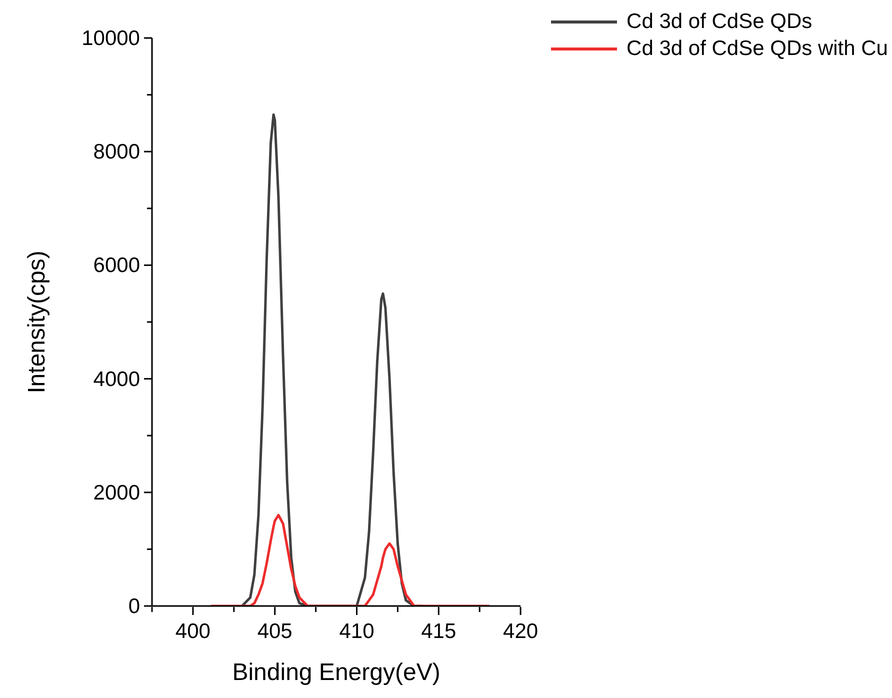 This screenshot has width=892, height=698. What do you see at coordinates (116, 266) in the screenshot?
I see `y-tick-label: 6000` at bounding box center [116, 266].